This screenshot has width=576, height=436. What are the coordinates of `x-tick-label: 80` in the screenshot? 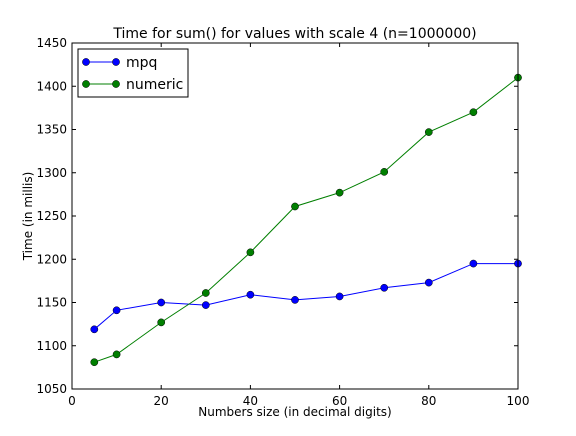 It's located at (428, 401).